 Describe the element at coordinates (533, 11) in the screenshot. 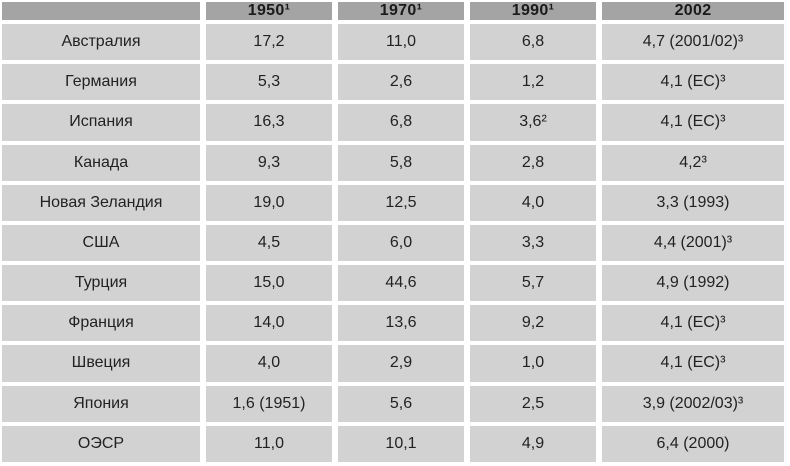

I see `header-cell-1990: 1990¹` at that location.